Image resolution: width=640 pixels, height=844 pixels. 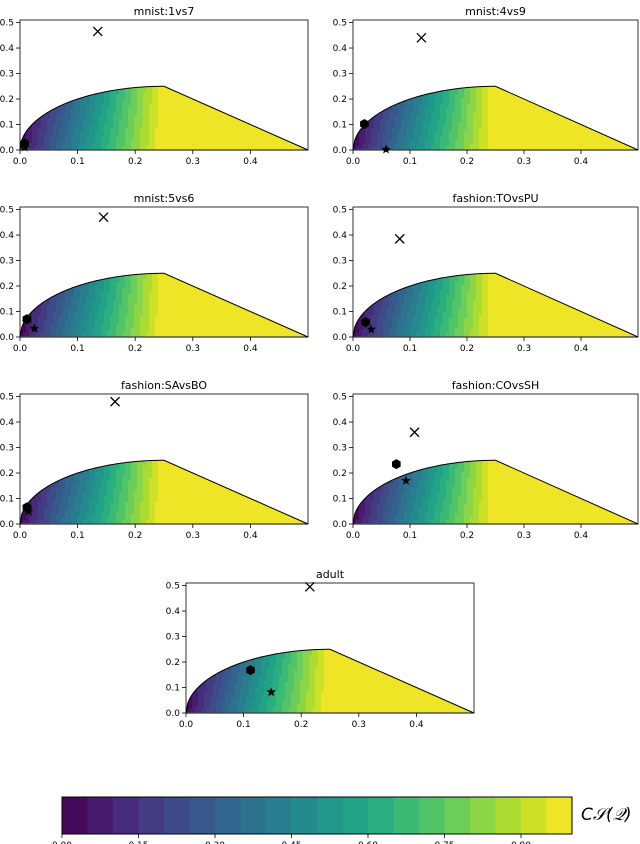 I want to click on panel: 0.0 0.1 0.2 0.3 0.4 0.0 0.1 0.2 0.3 0.4 0.5 adult, so click(x=320, y=649).